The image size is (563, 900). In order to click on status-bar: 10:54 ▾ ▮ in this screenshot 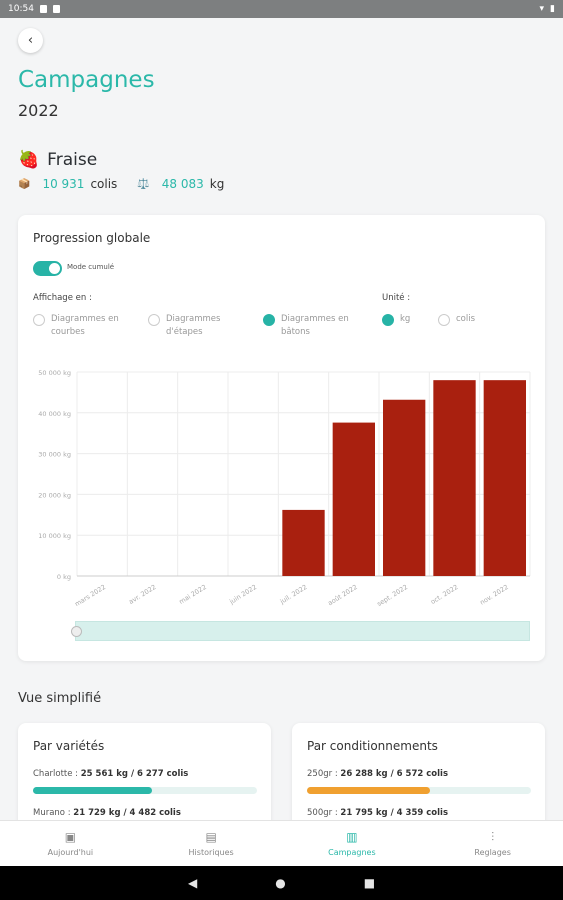, I will do `click(281, 9)`.